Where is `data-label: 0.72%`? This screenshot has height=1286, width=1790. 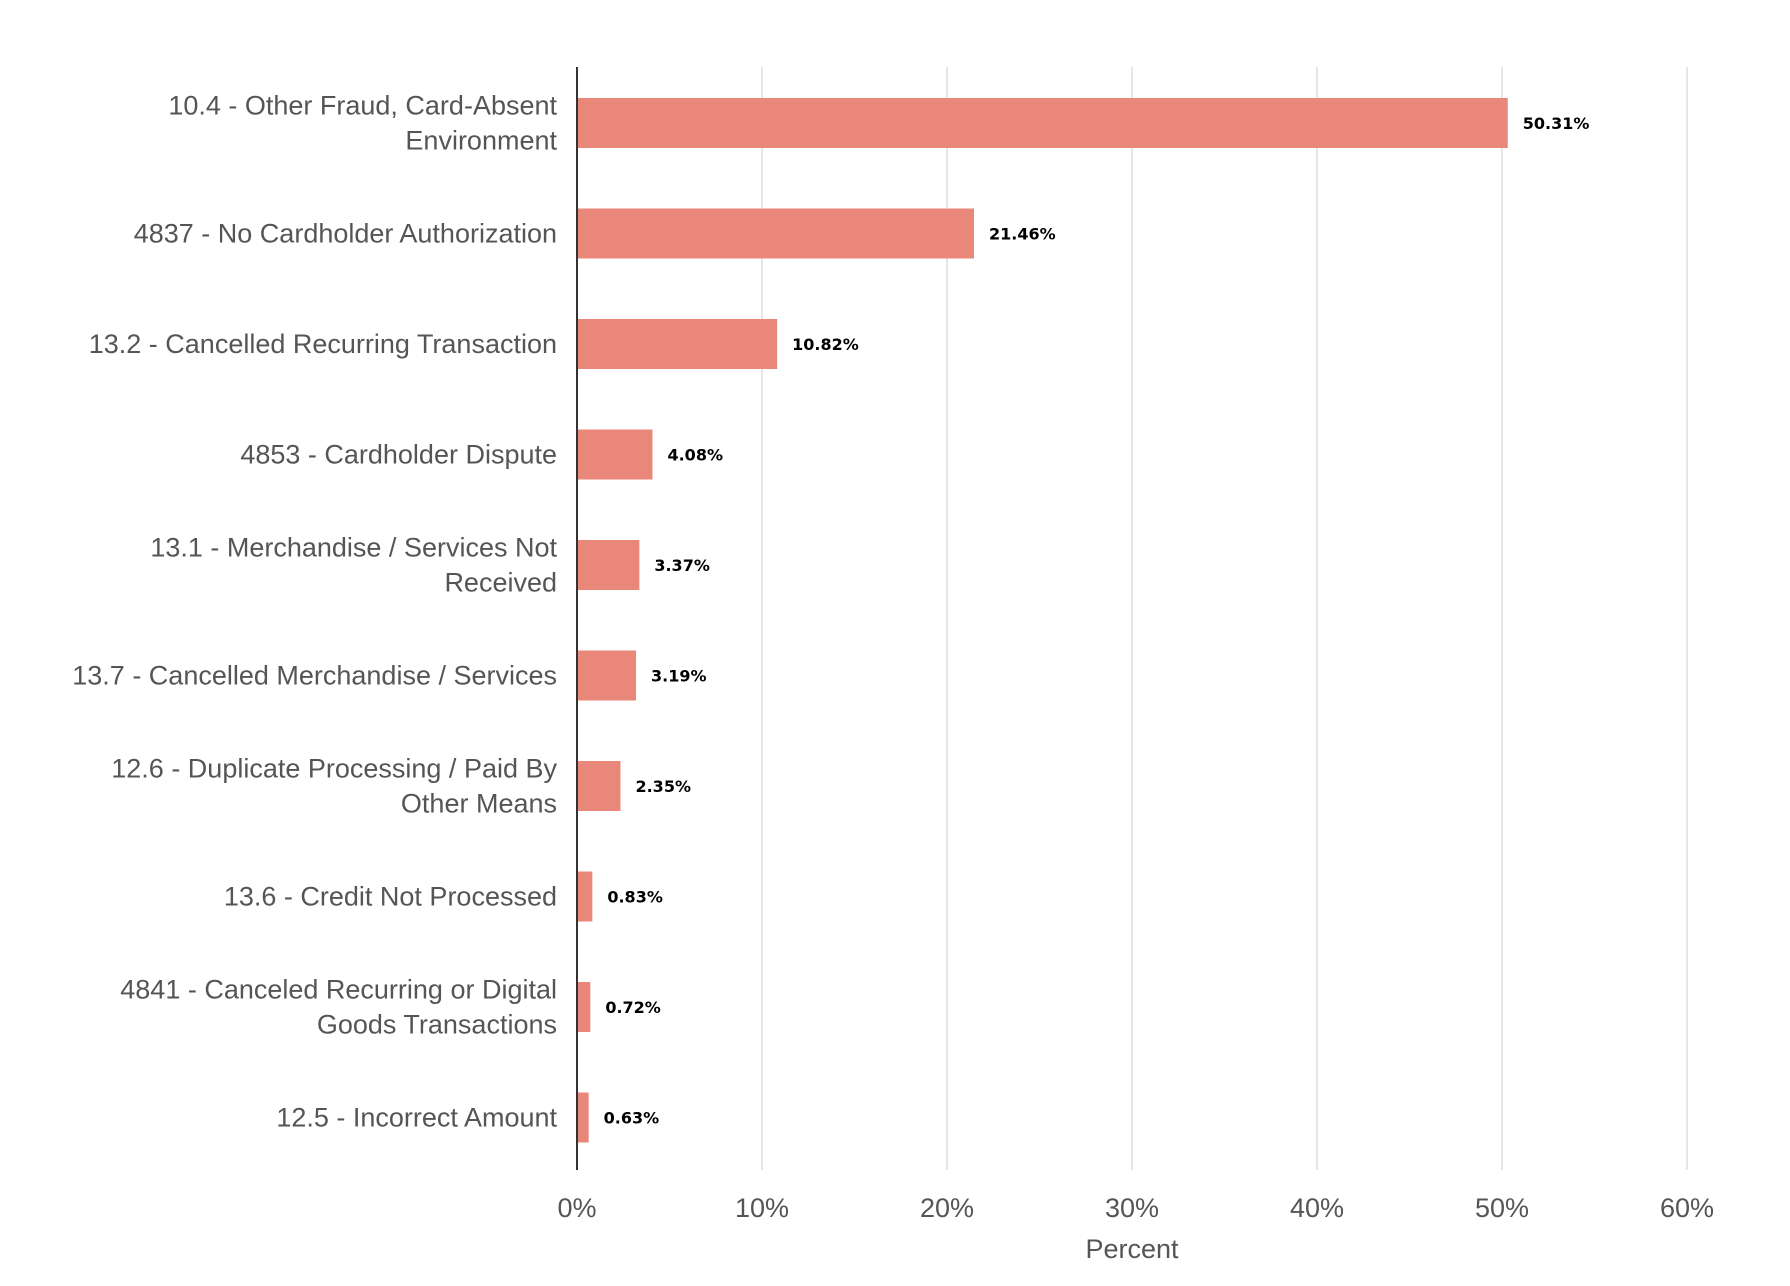 data-label: 0.72% is located at coordinates (633, 1007).